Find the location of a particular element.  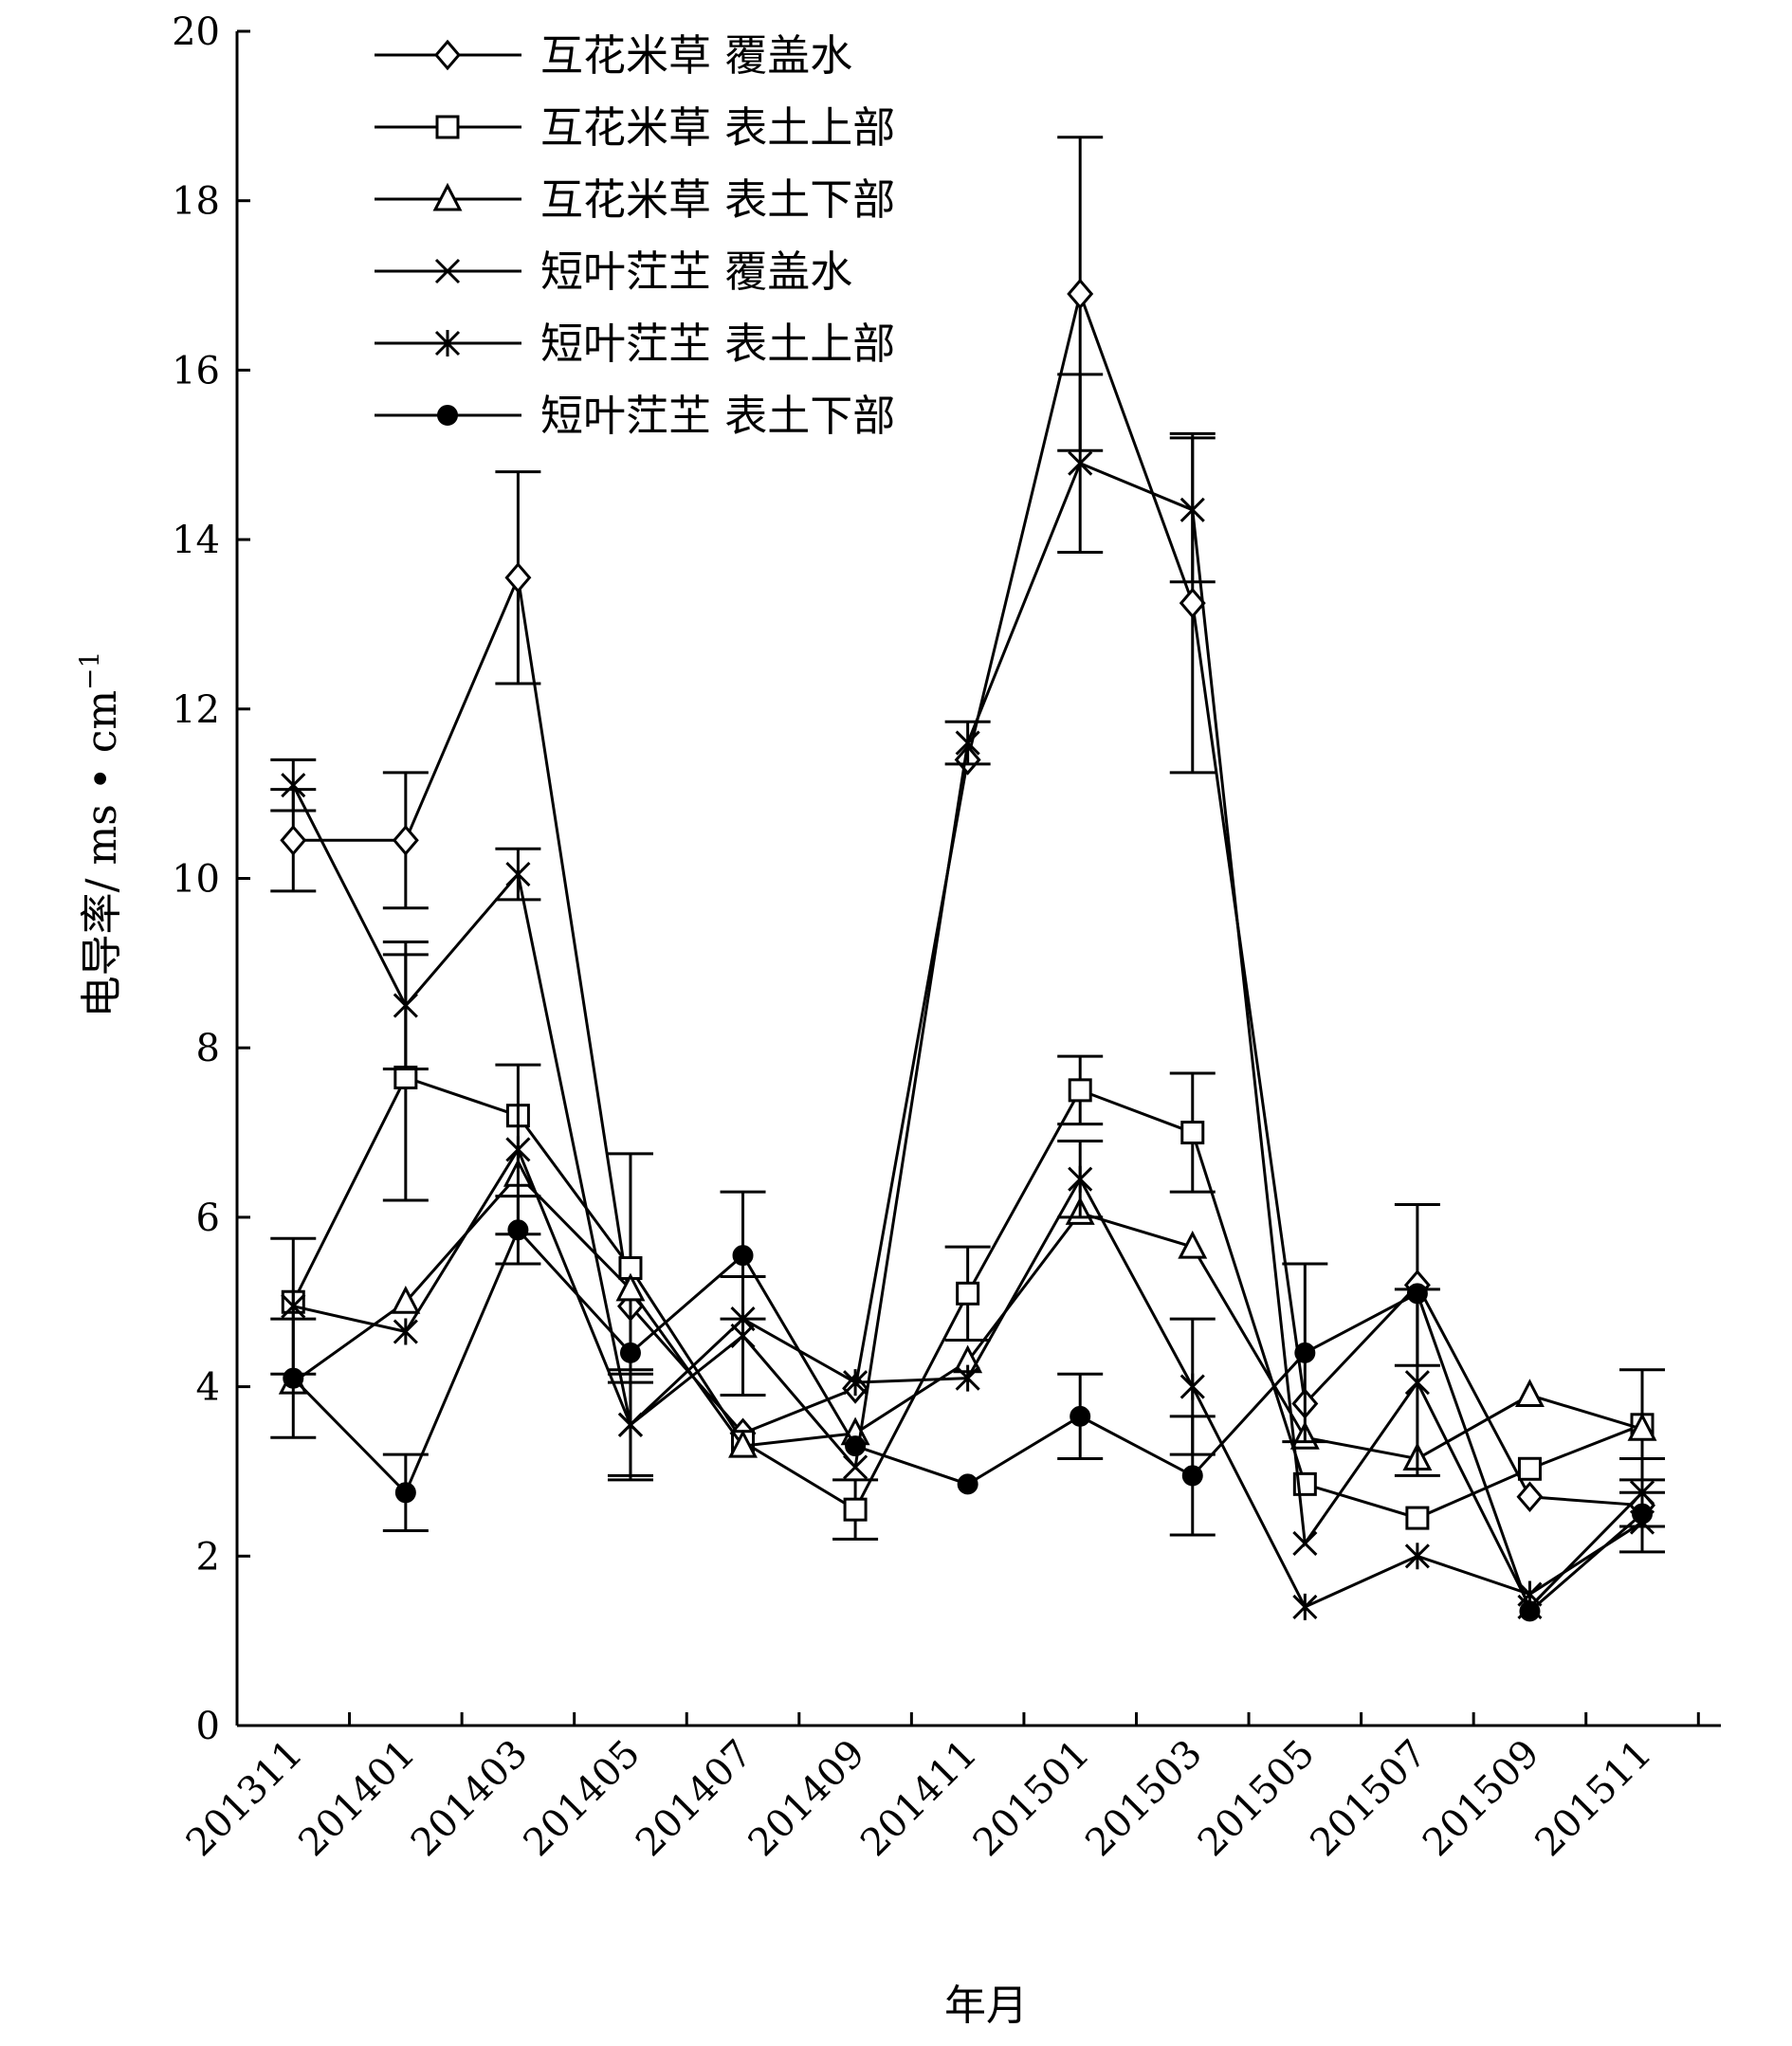

x-tick-label: 201407 is located at coordinates (694, 1799).